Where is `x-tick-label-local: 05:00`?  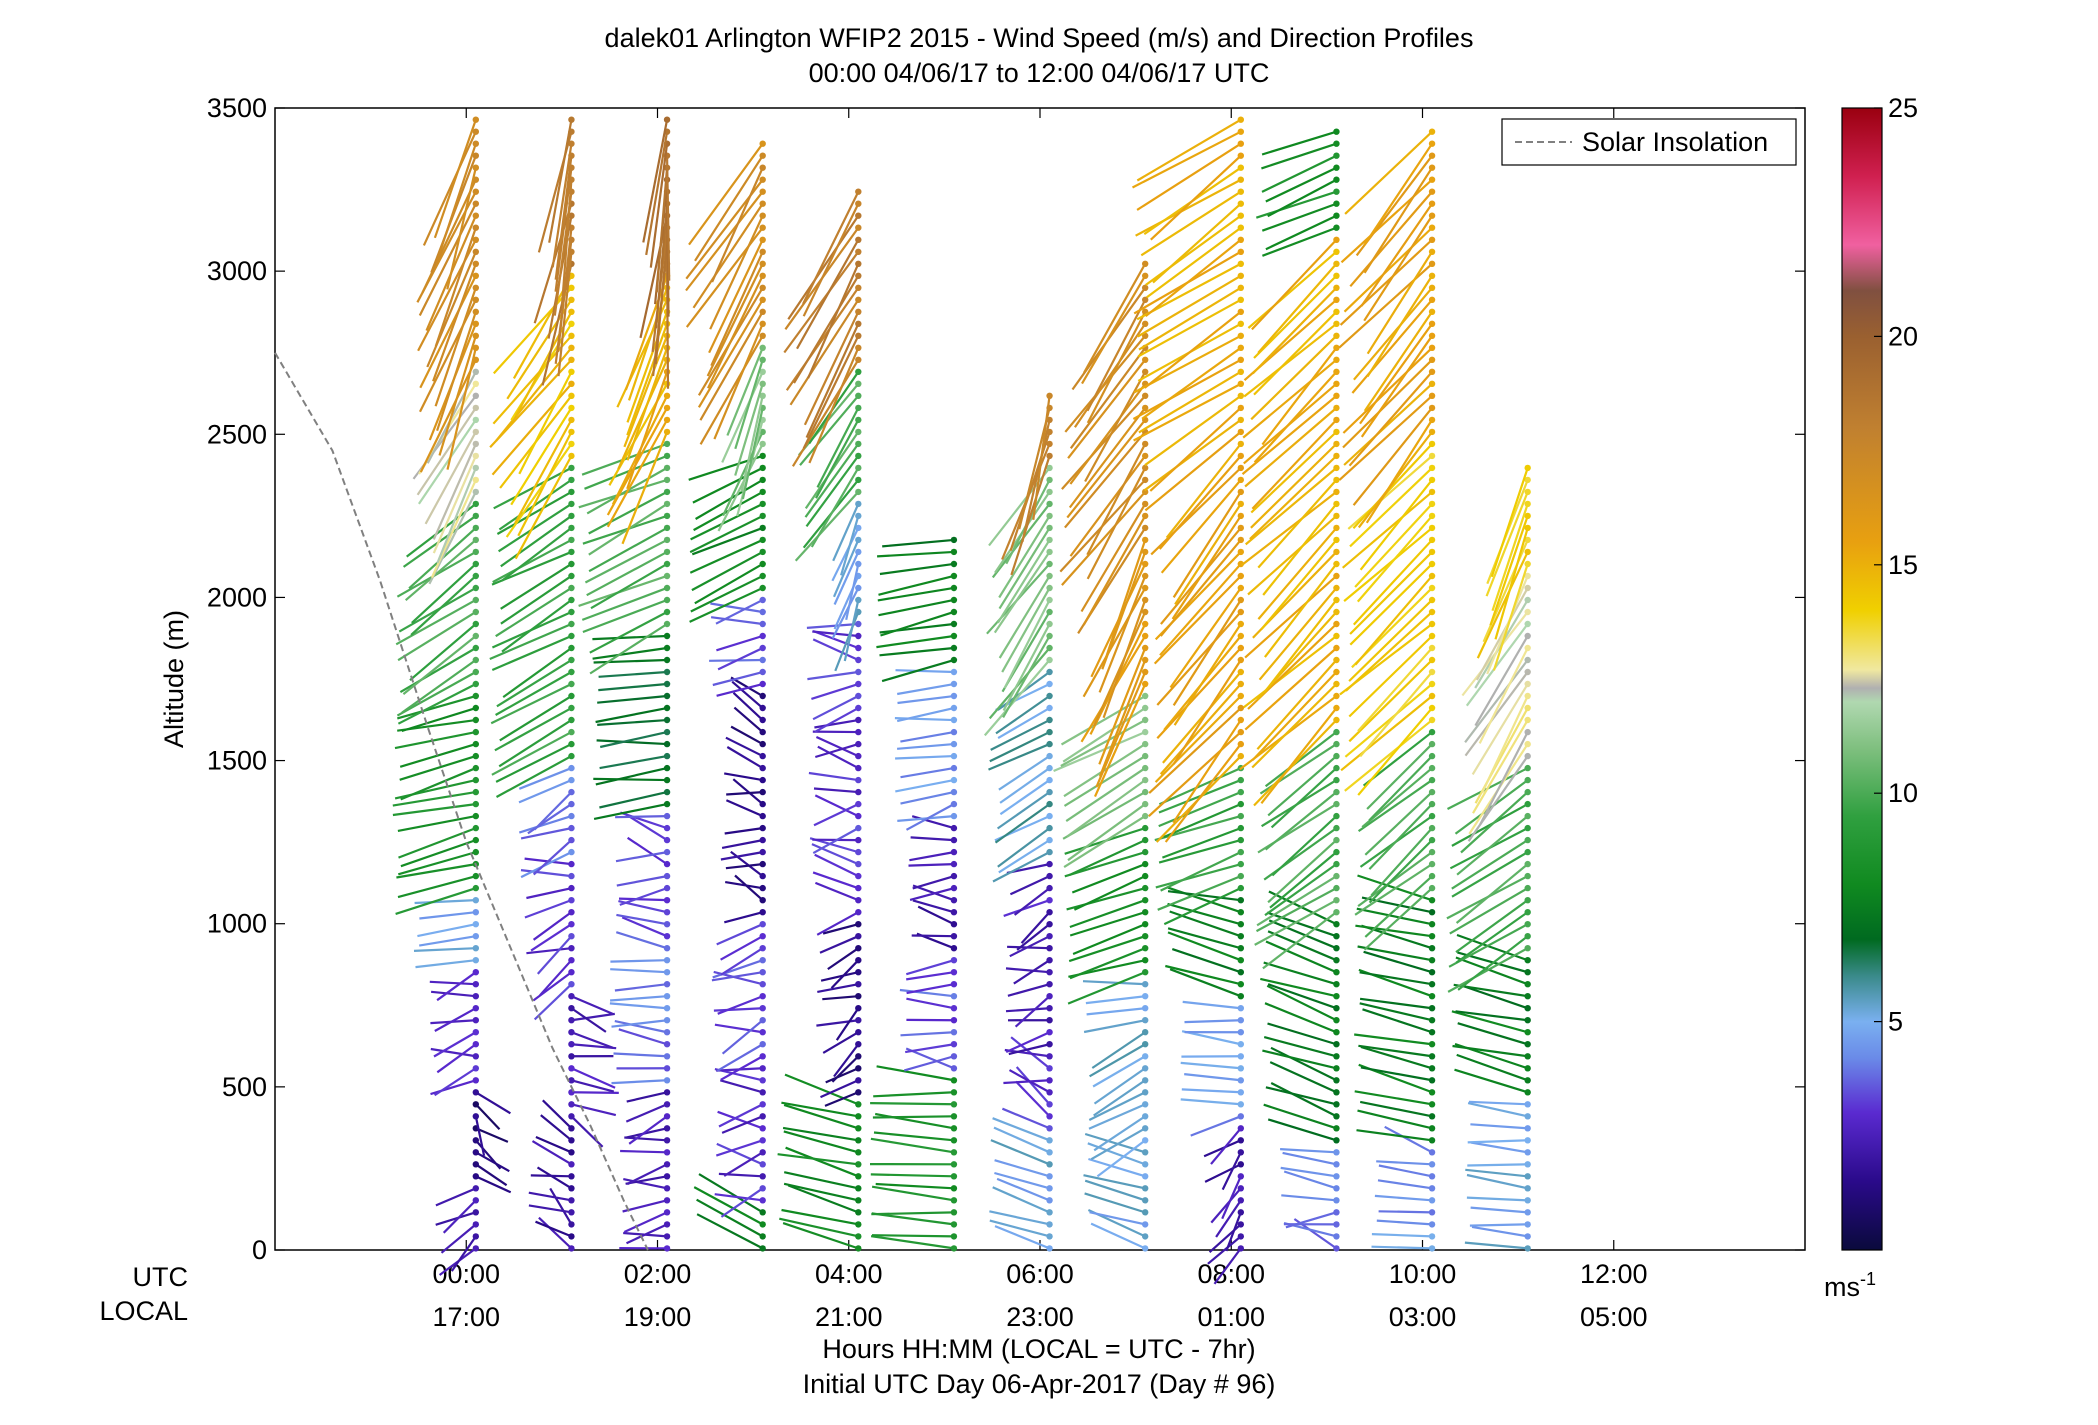
x-tick-label-local: 05:00 is located at coordinates (1614, 1317).